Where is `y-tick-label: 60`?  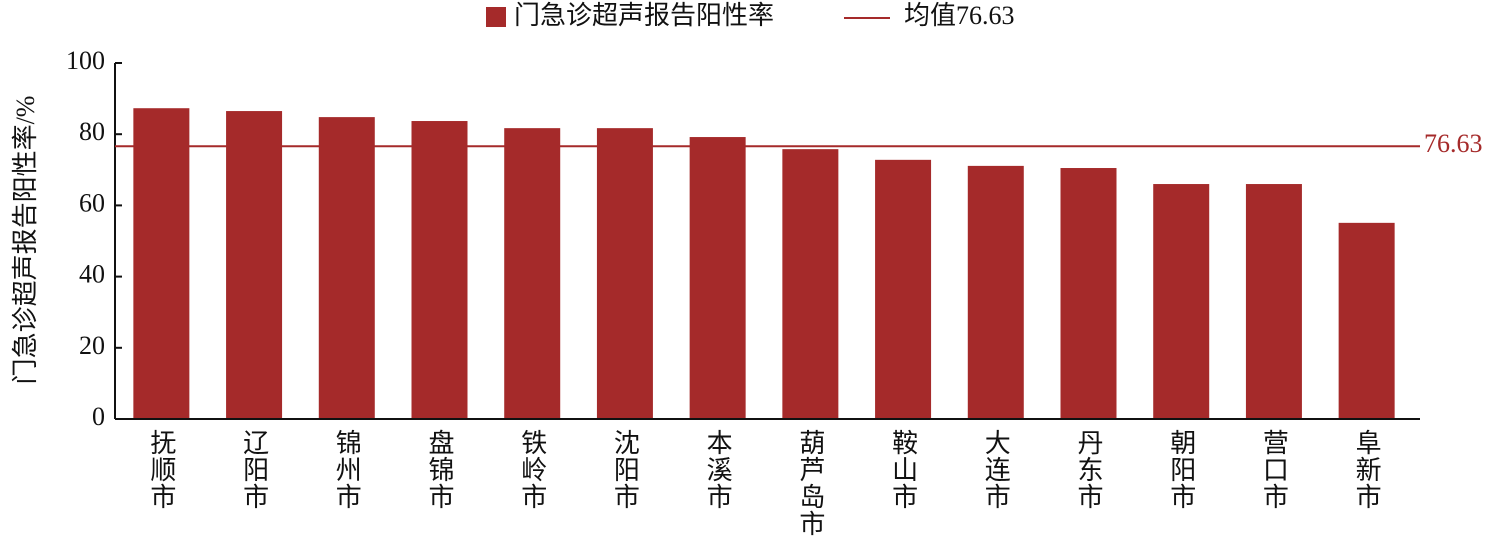 y-tick-label: 60 is located at coordinates (92, 202).